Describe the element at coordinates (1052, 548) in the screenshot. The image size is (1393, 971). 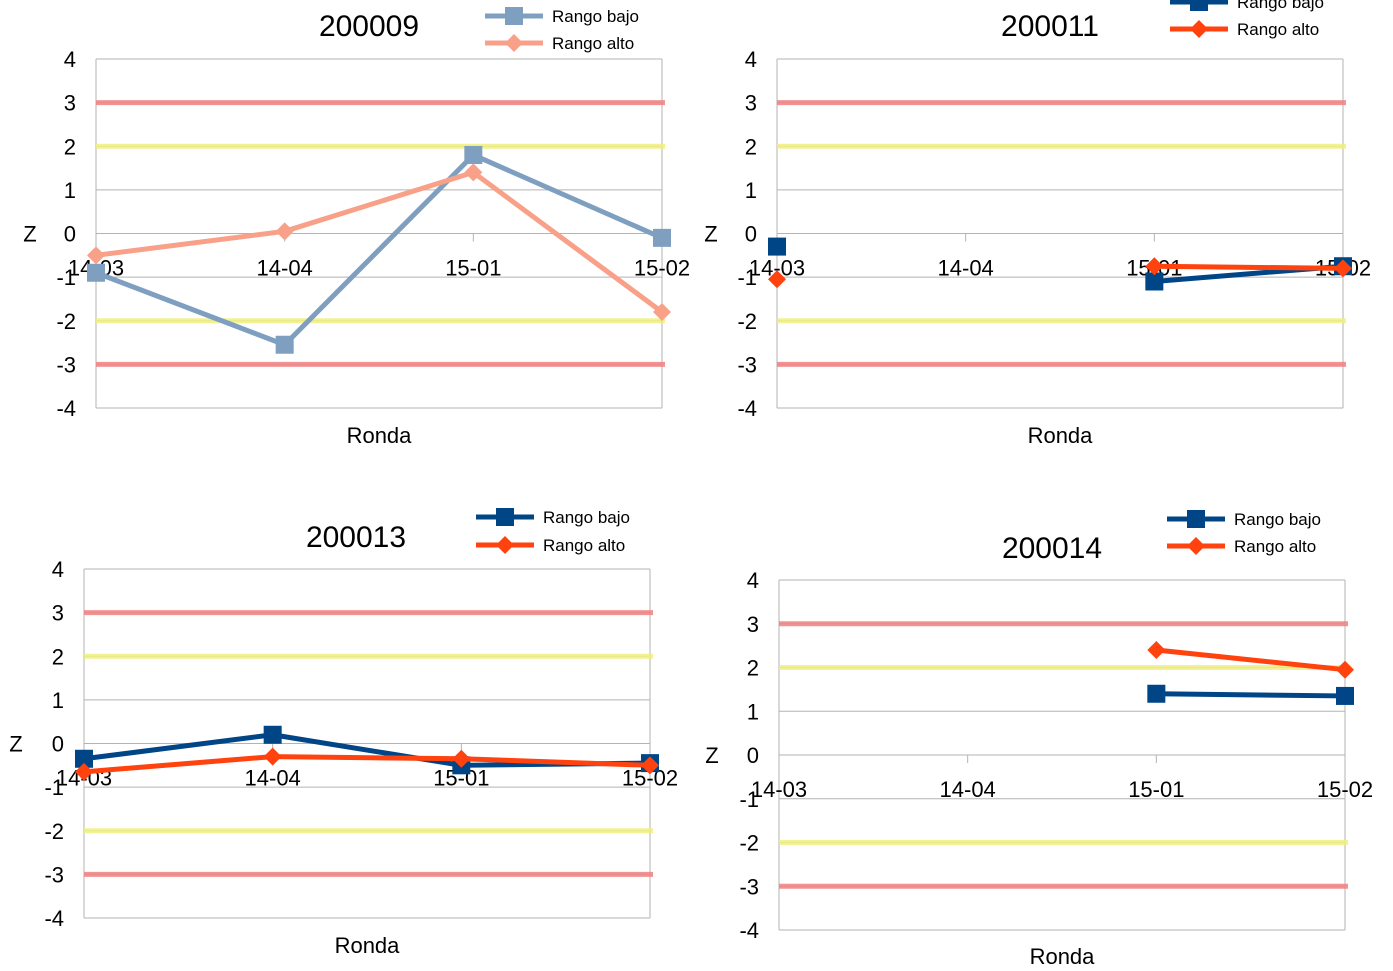
I see `chart-title: 200014` at that location.